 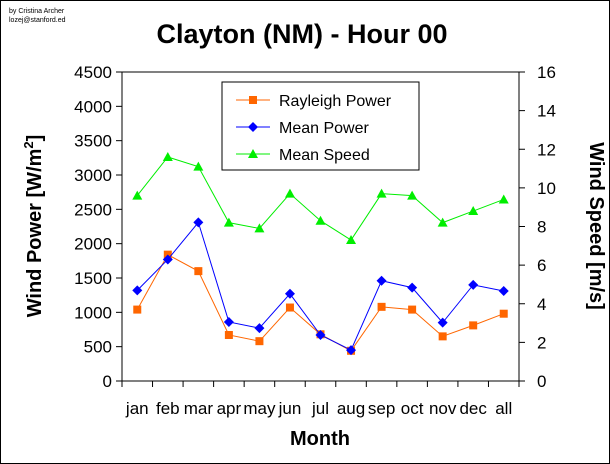 I want to click on right-tick-label: 16, so click(x=546, y=72).